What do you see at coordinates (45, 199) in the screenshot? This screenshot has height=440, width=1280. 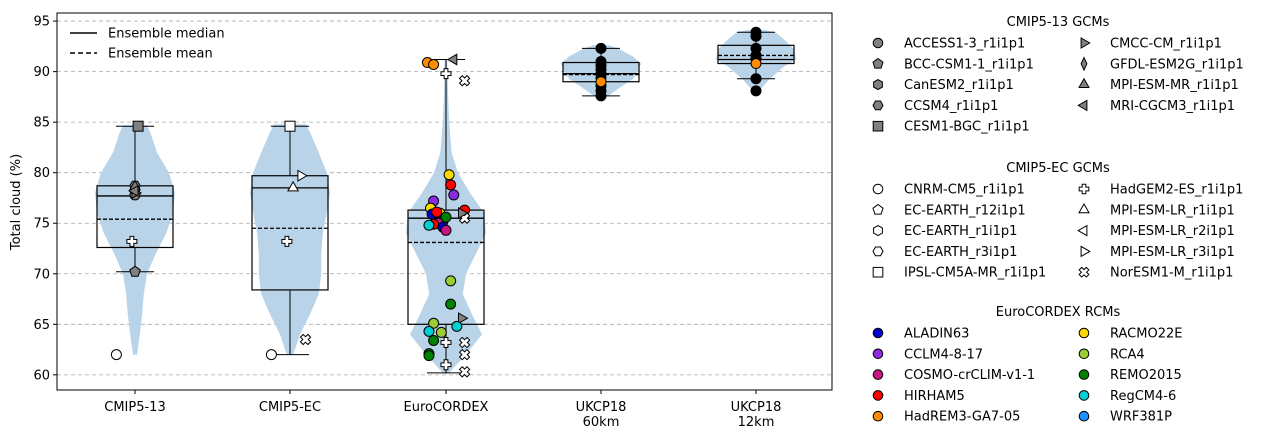 I see `y-axis: 60 65 70 75 80 85 90 95` at bounding box center [45, 199].